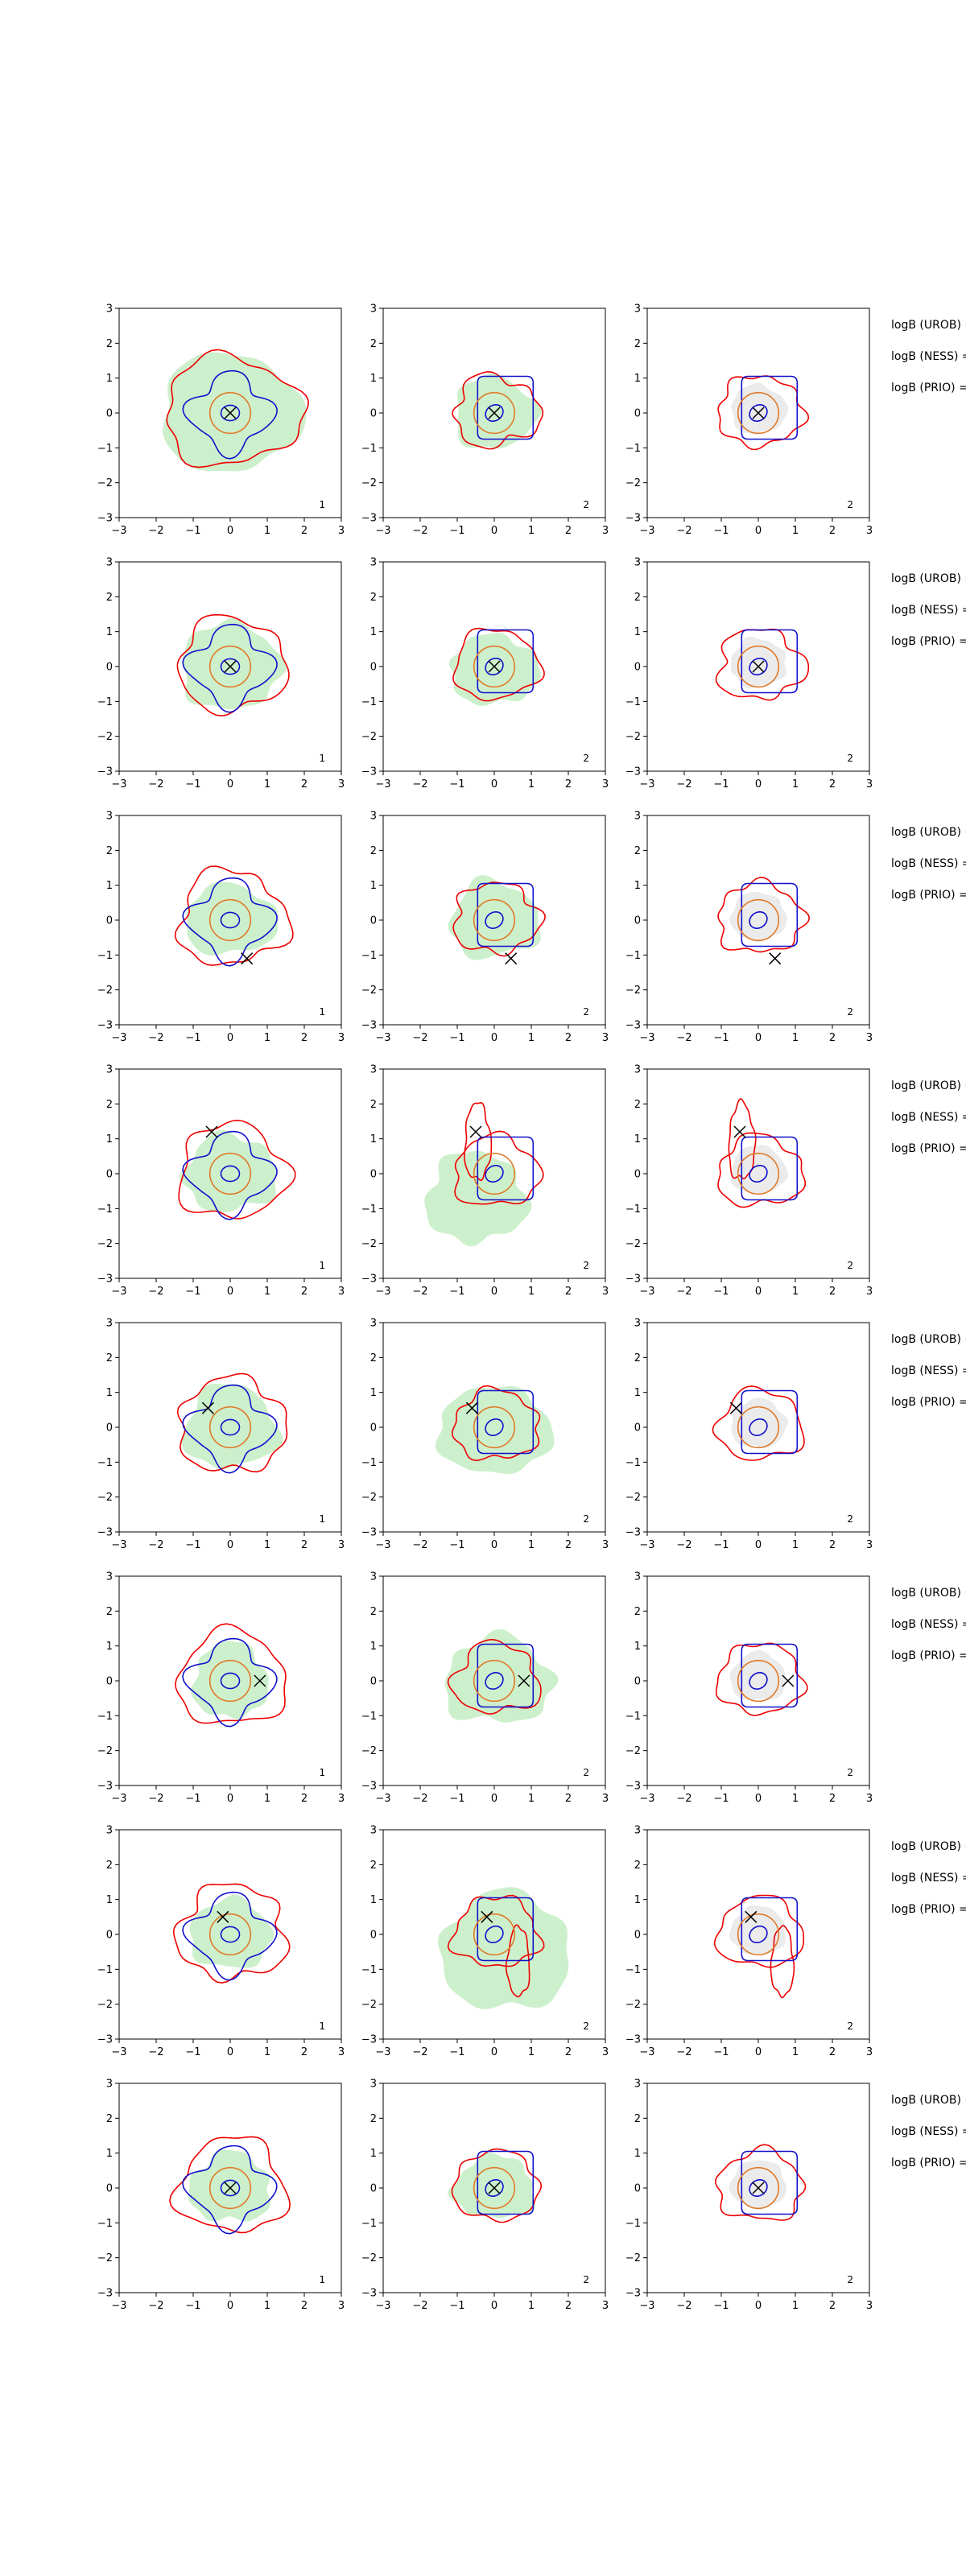 This screenshot has height=2576, width=966. I want to click on panel-r3-c2: −3 −2 −1 0 1 2 3 −3 −2 −1 0 1 2 3 2, so click(485, 928).